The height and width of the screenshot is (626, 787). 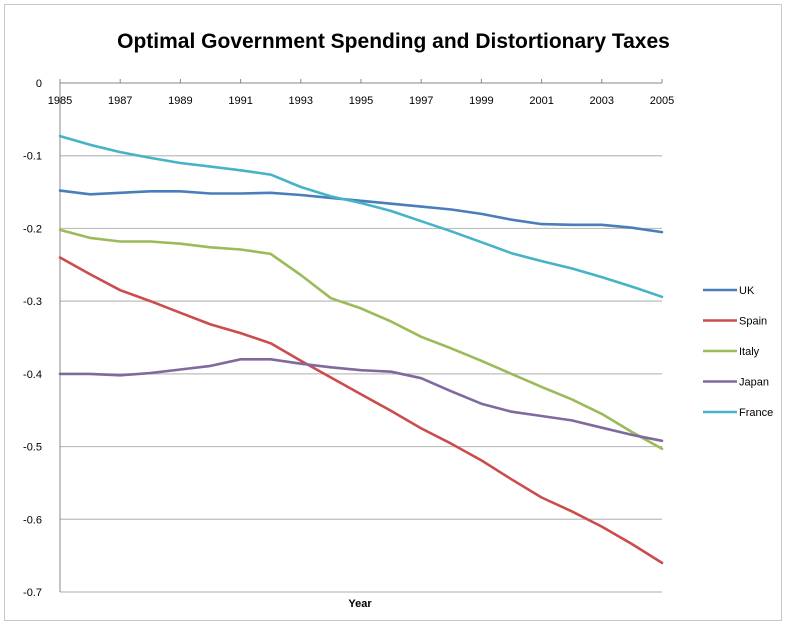 I want to click on series-line-japan, so click(x=361, y=400).